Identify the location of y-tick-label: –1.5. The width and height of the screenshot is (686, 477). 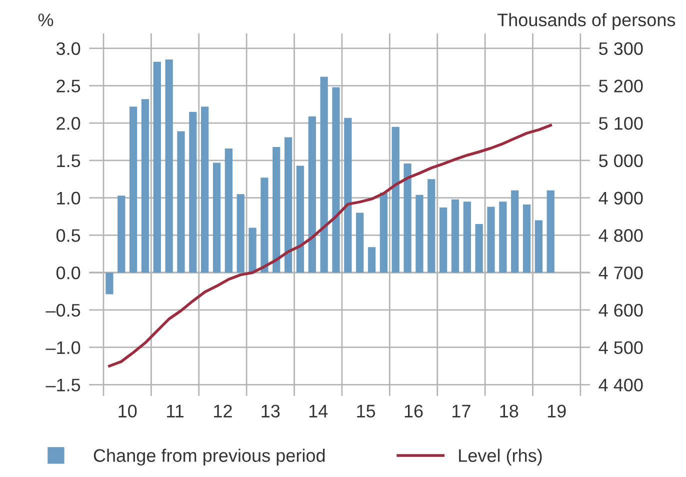
(63, 385).